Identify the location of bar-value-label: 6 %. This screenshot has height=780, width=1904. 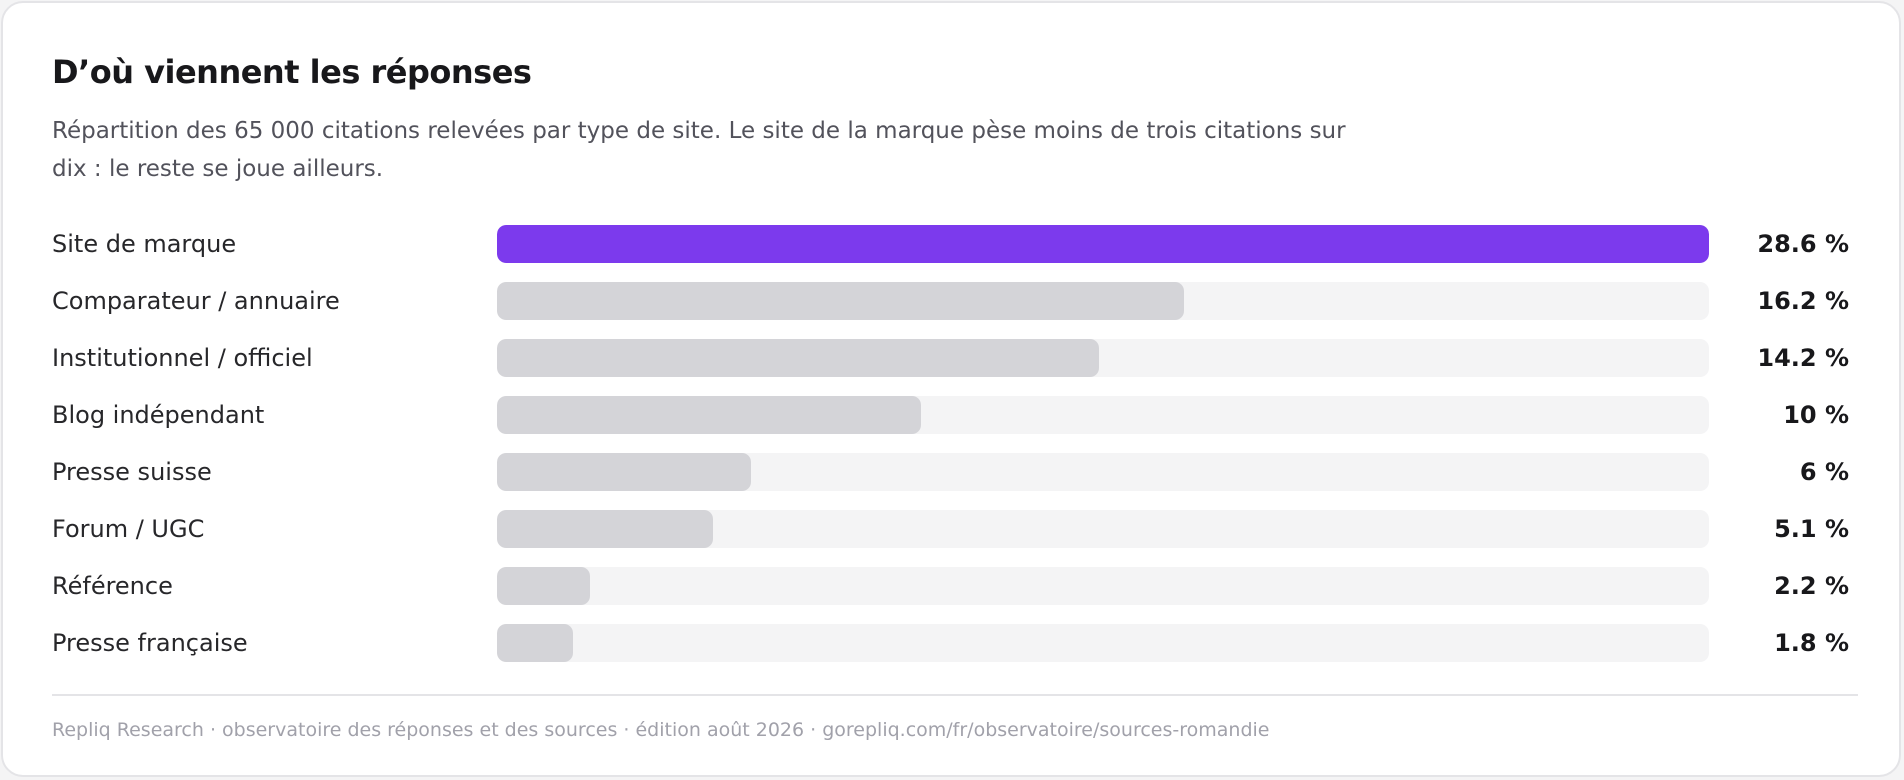
(1824, 472).